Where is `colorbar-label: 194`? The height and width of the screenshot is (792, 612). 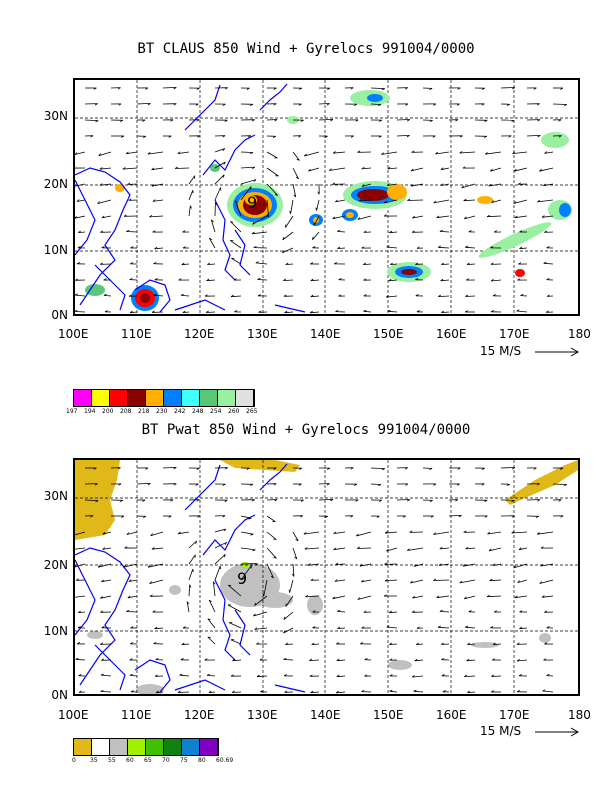
colorbar-label: 194 is located at coordinates (90, 411).